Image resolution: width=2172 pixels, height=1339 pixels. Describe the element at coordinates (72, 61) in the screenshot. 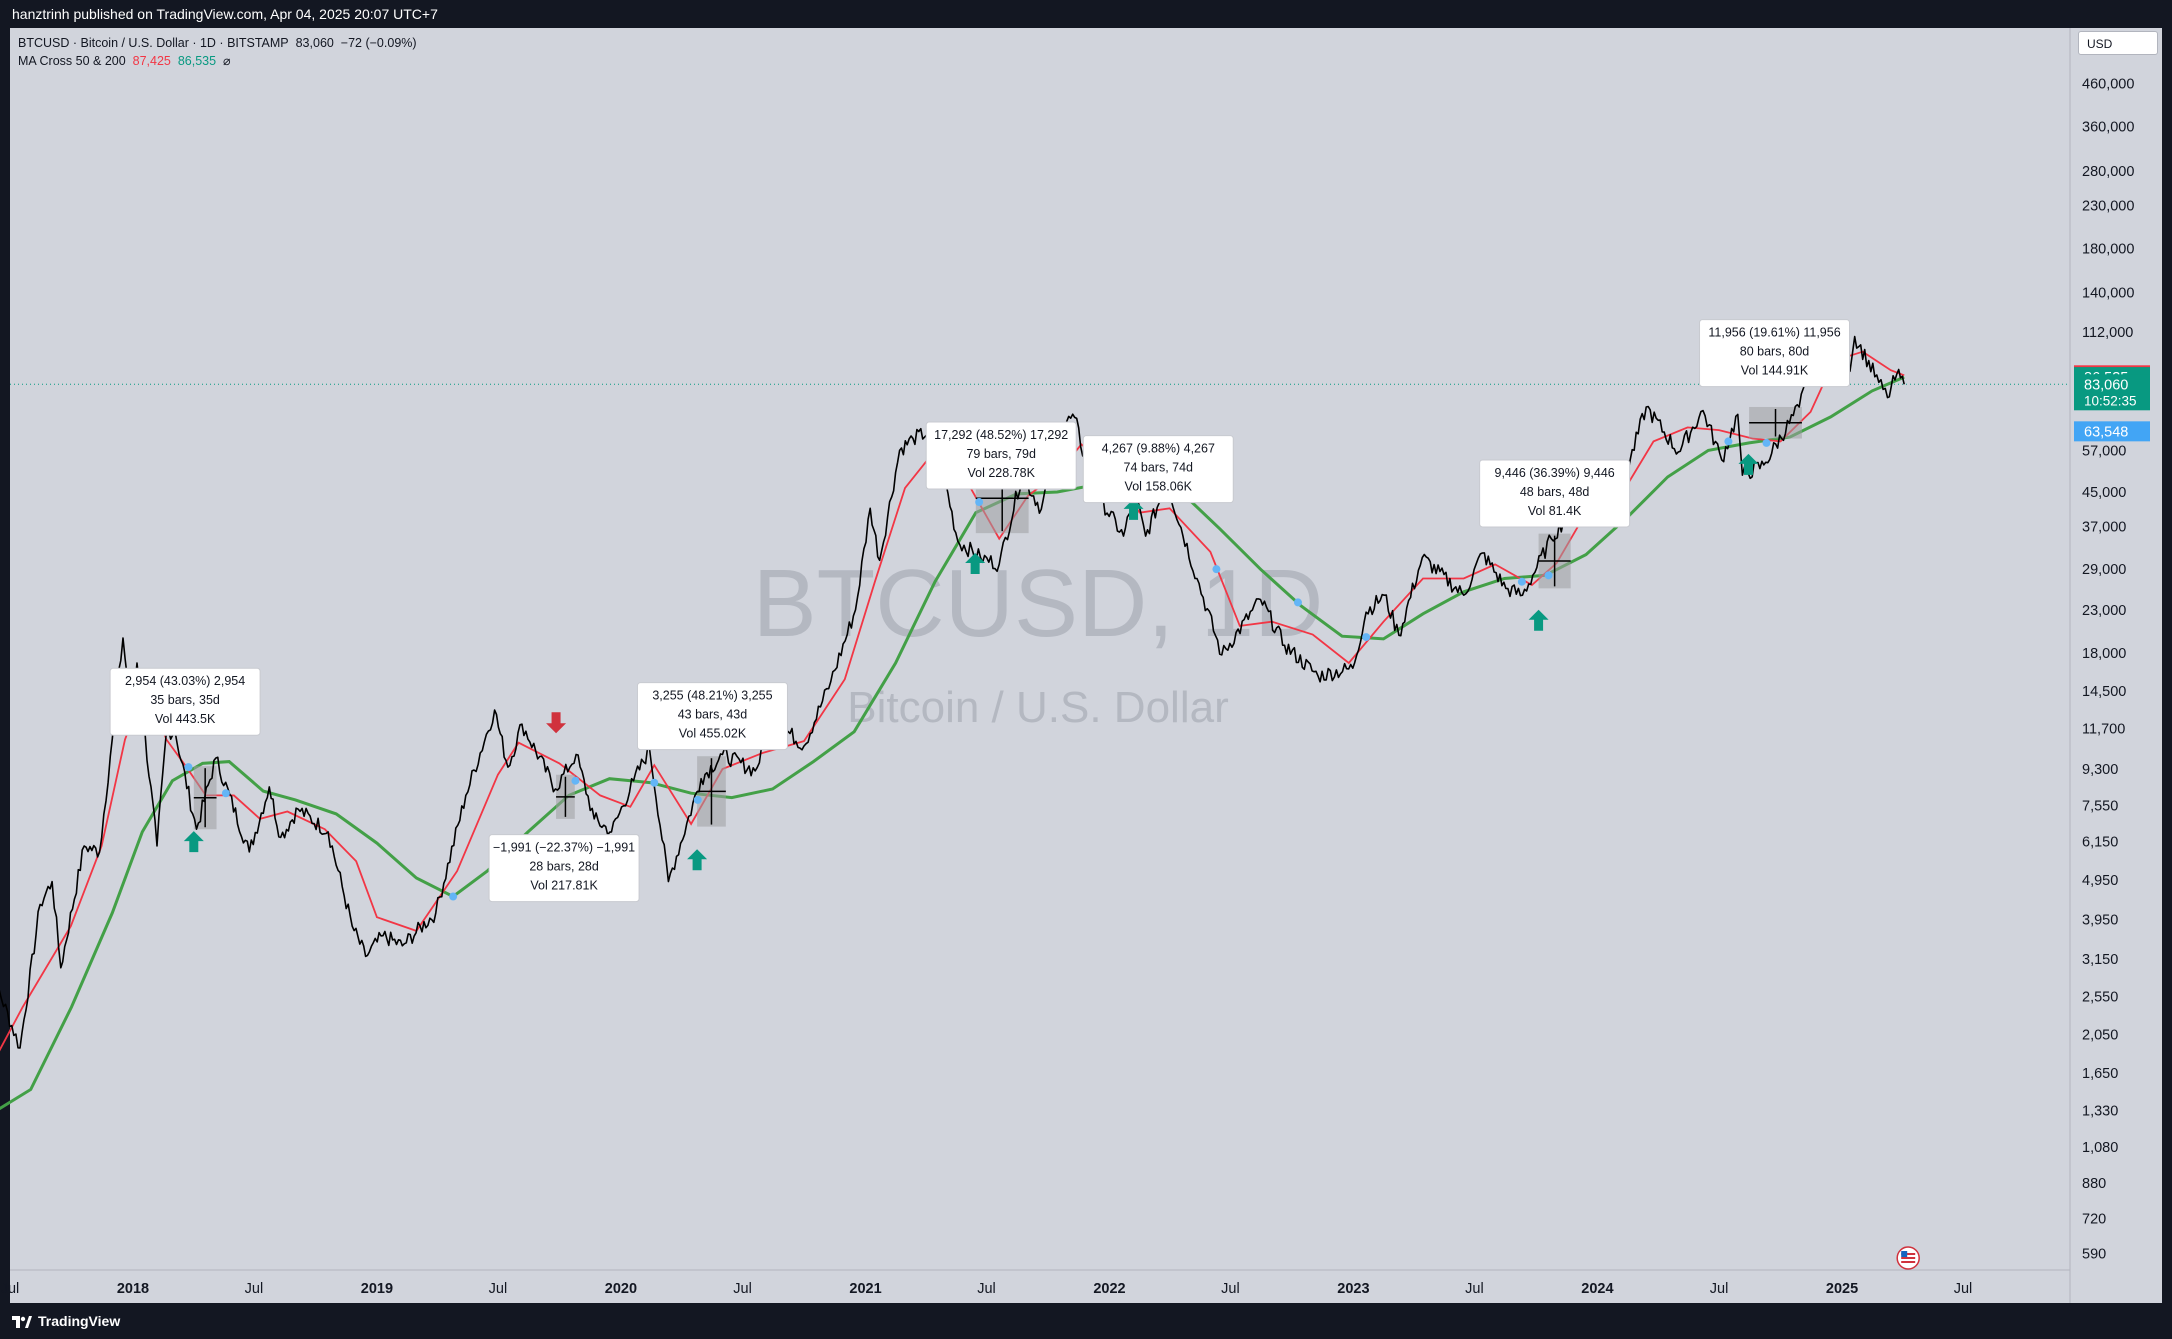

I see `indicator-name: MA Cross 50 & 200` at that location.